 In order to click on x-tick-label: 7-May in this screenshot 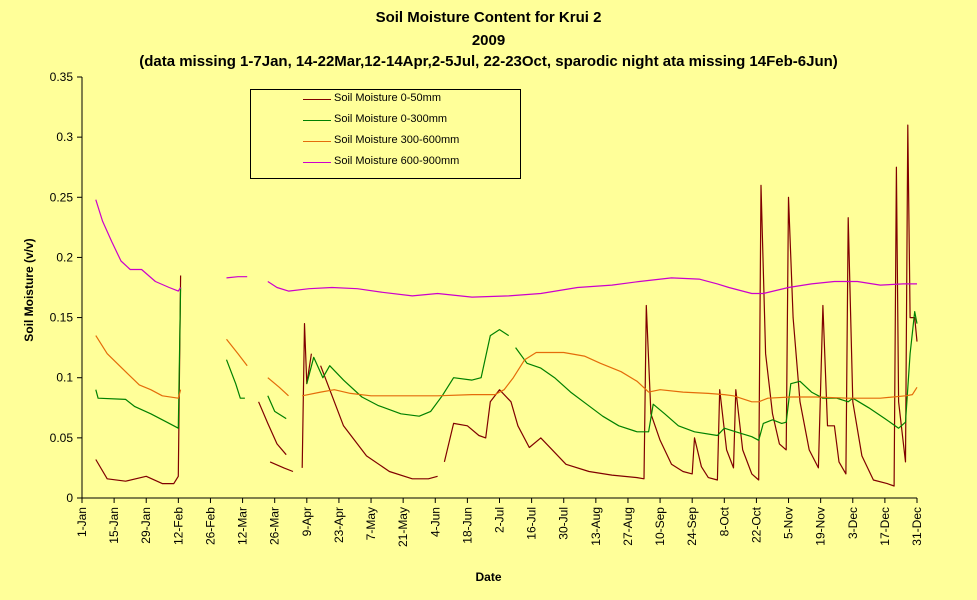, I will do `click(371, 523)`.